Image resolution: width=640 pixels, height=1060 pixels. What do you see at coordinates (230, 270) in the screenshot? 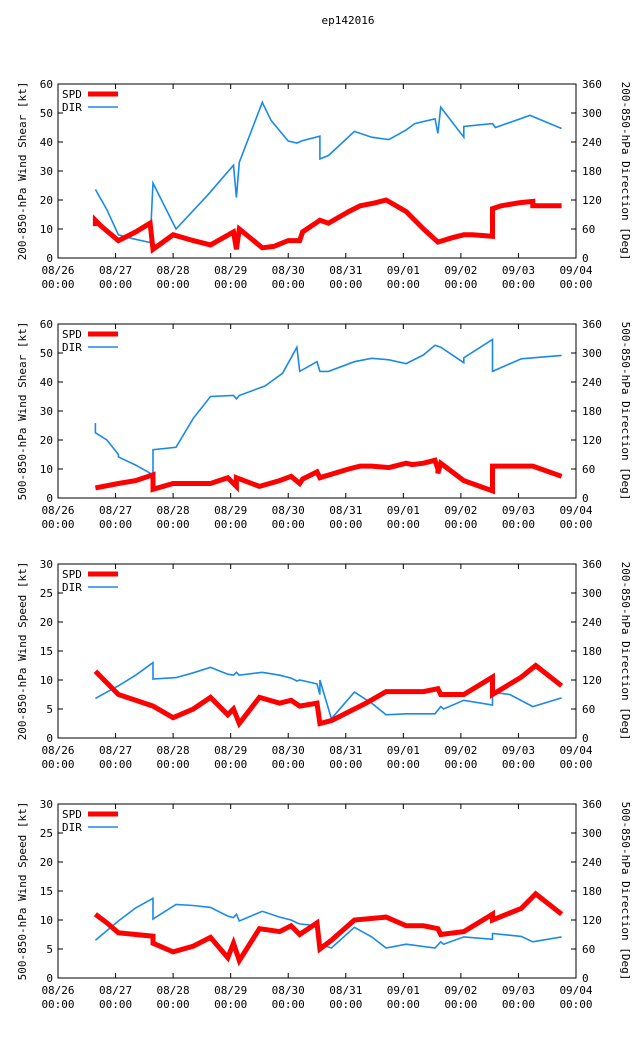
I see `x-tick-date: 08/29` at bounding box center [230, 270].